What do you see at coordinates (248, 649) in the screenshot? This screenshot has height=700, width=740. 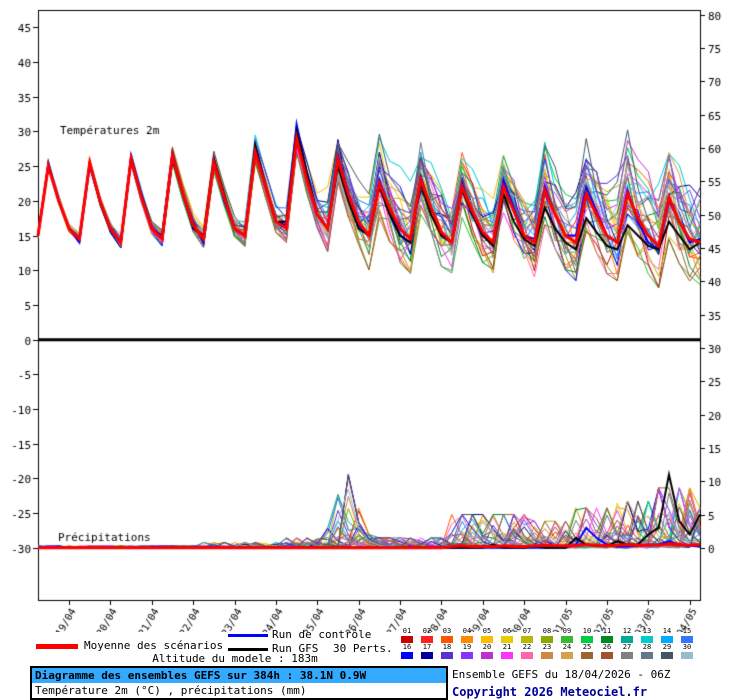 I see `gfs-line-swatch` at bounding box center [248, 649].